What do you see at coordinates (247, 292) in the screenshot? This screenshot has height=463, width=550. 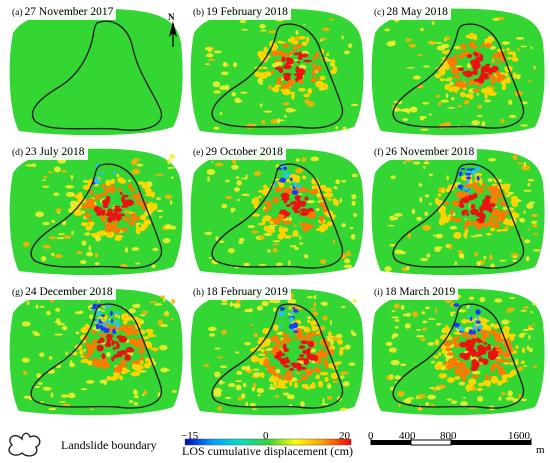 I see `panel-date: 18 February 2019` at bounding box center [247, 292].